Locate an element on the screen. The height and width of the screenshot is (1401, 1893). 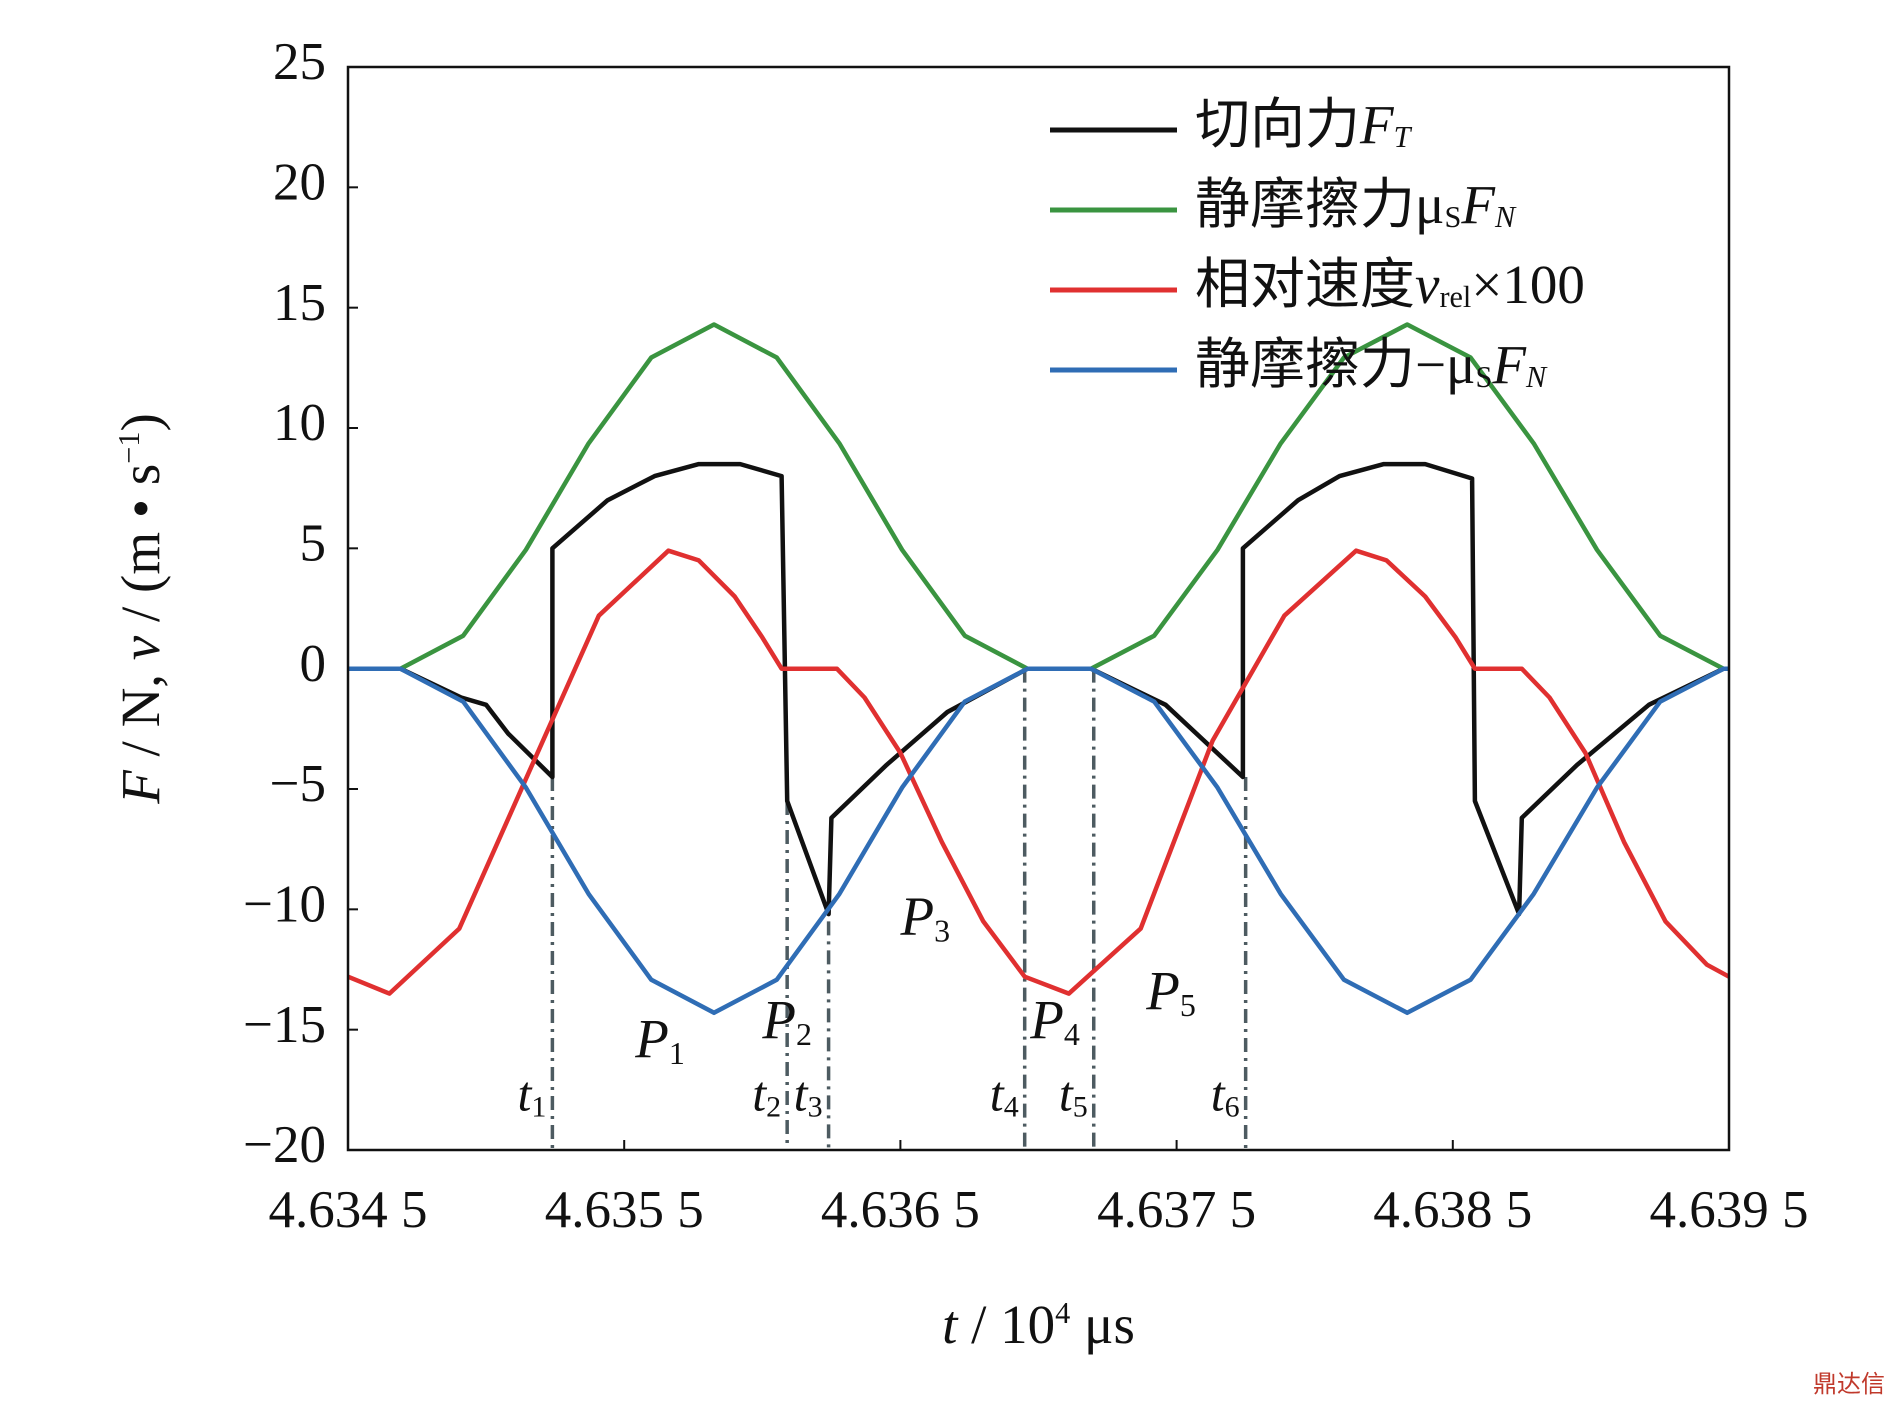
region-label: P5 is located at coordinates (1170, 992).